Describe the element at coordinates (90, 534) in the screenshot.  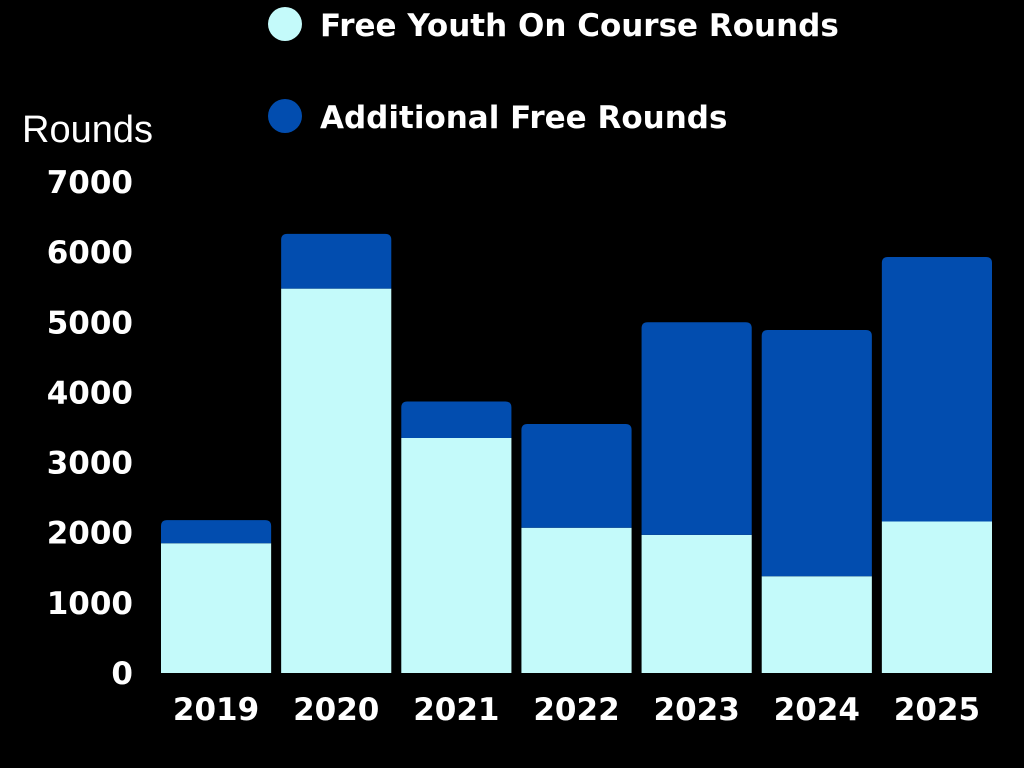
I see `y-tick-label-2000: 2000` at that location.